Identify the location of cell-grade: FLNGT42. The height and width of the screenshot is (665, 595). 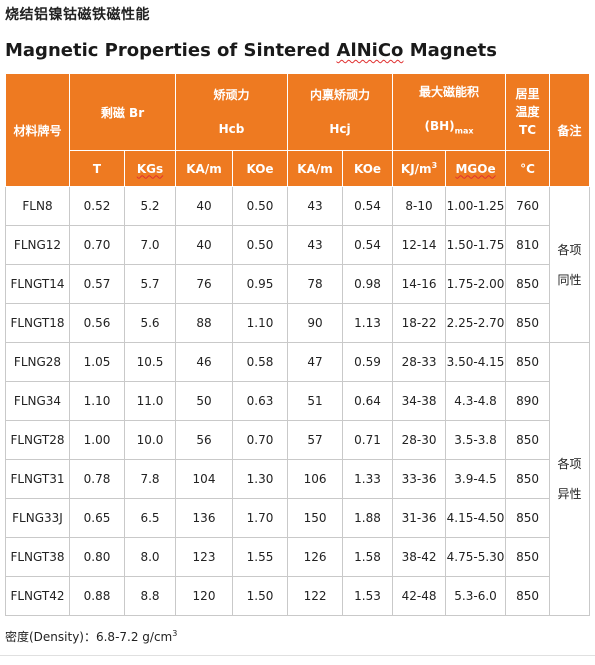
(37, 596).